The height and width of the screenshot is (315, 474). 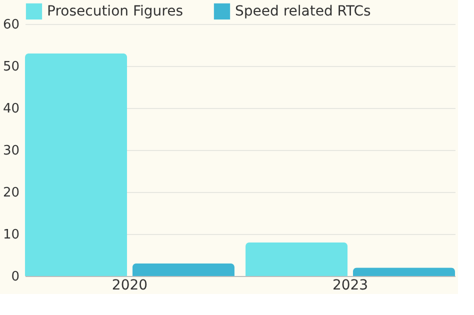 What do you see at coordinates (303, 11) in the screenshot?
I see `legend-label: Speed related RTCs` at bounding box center [303, 11].